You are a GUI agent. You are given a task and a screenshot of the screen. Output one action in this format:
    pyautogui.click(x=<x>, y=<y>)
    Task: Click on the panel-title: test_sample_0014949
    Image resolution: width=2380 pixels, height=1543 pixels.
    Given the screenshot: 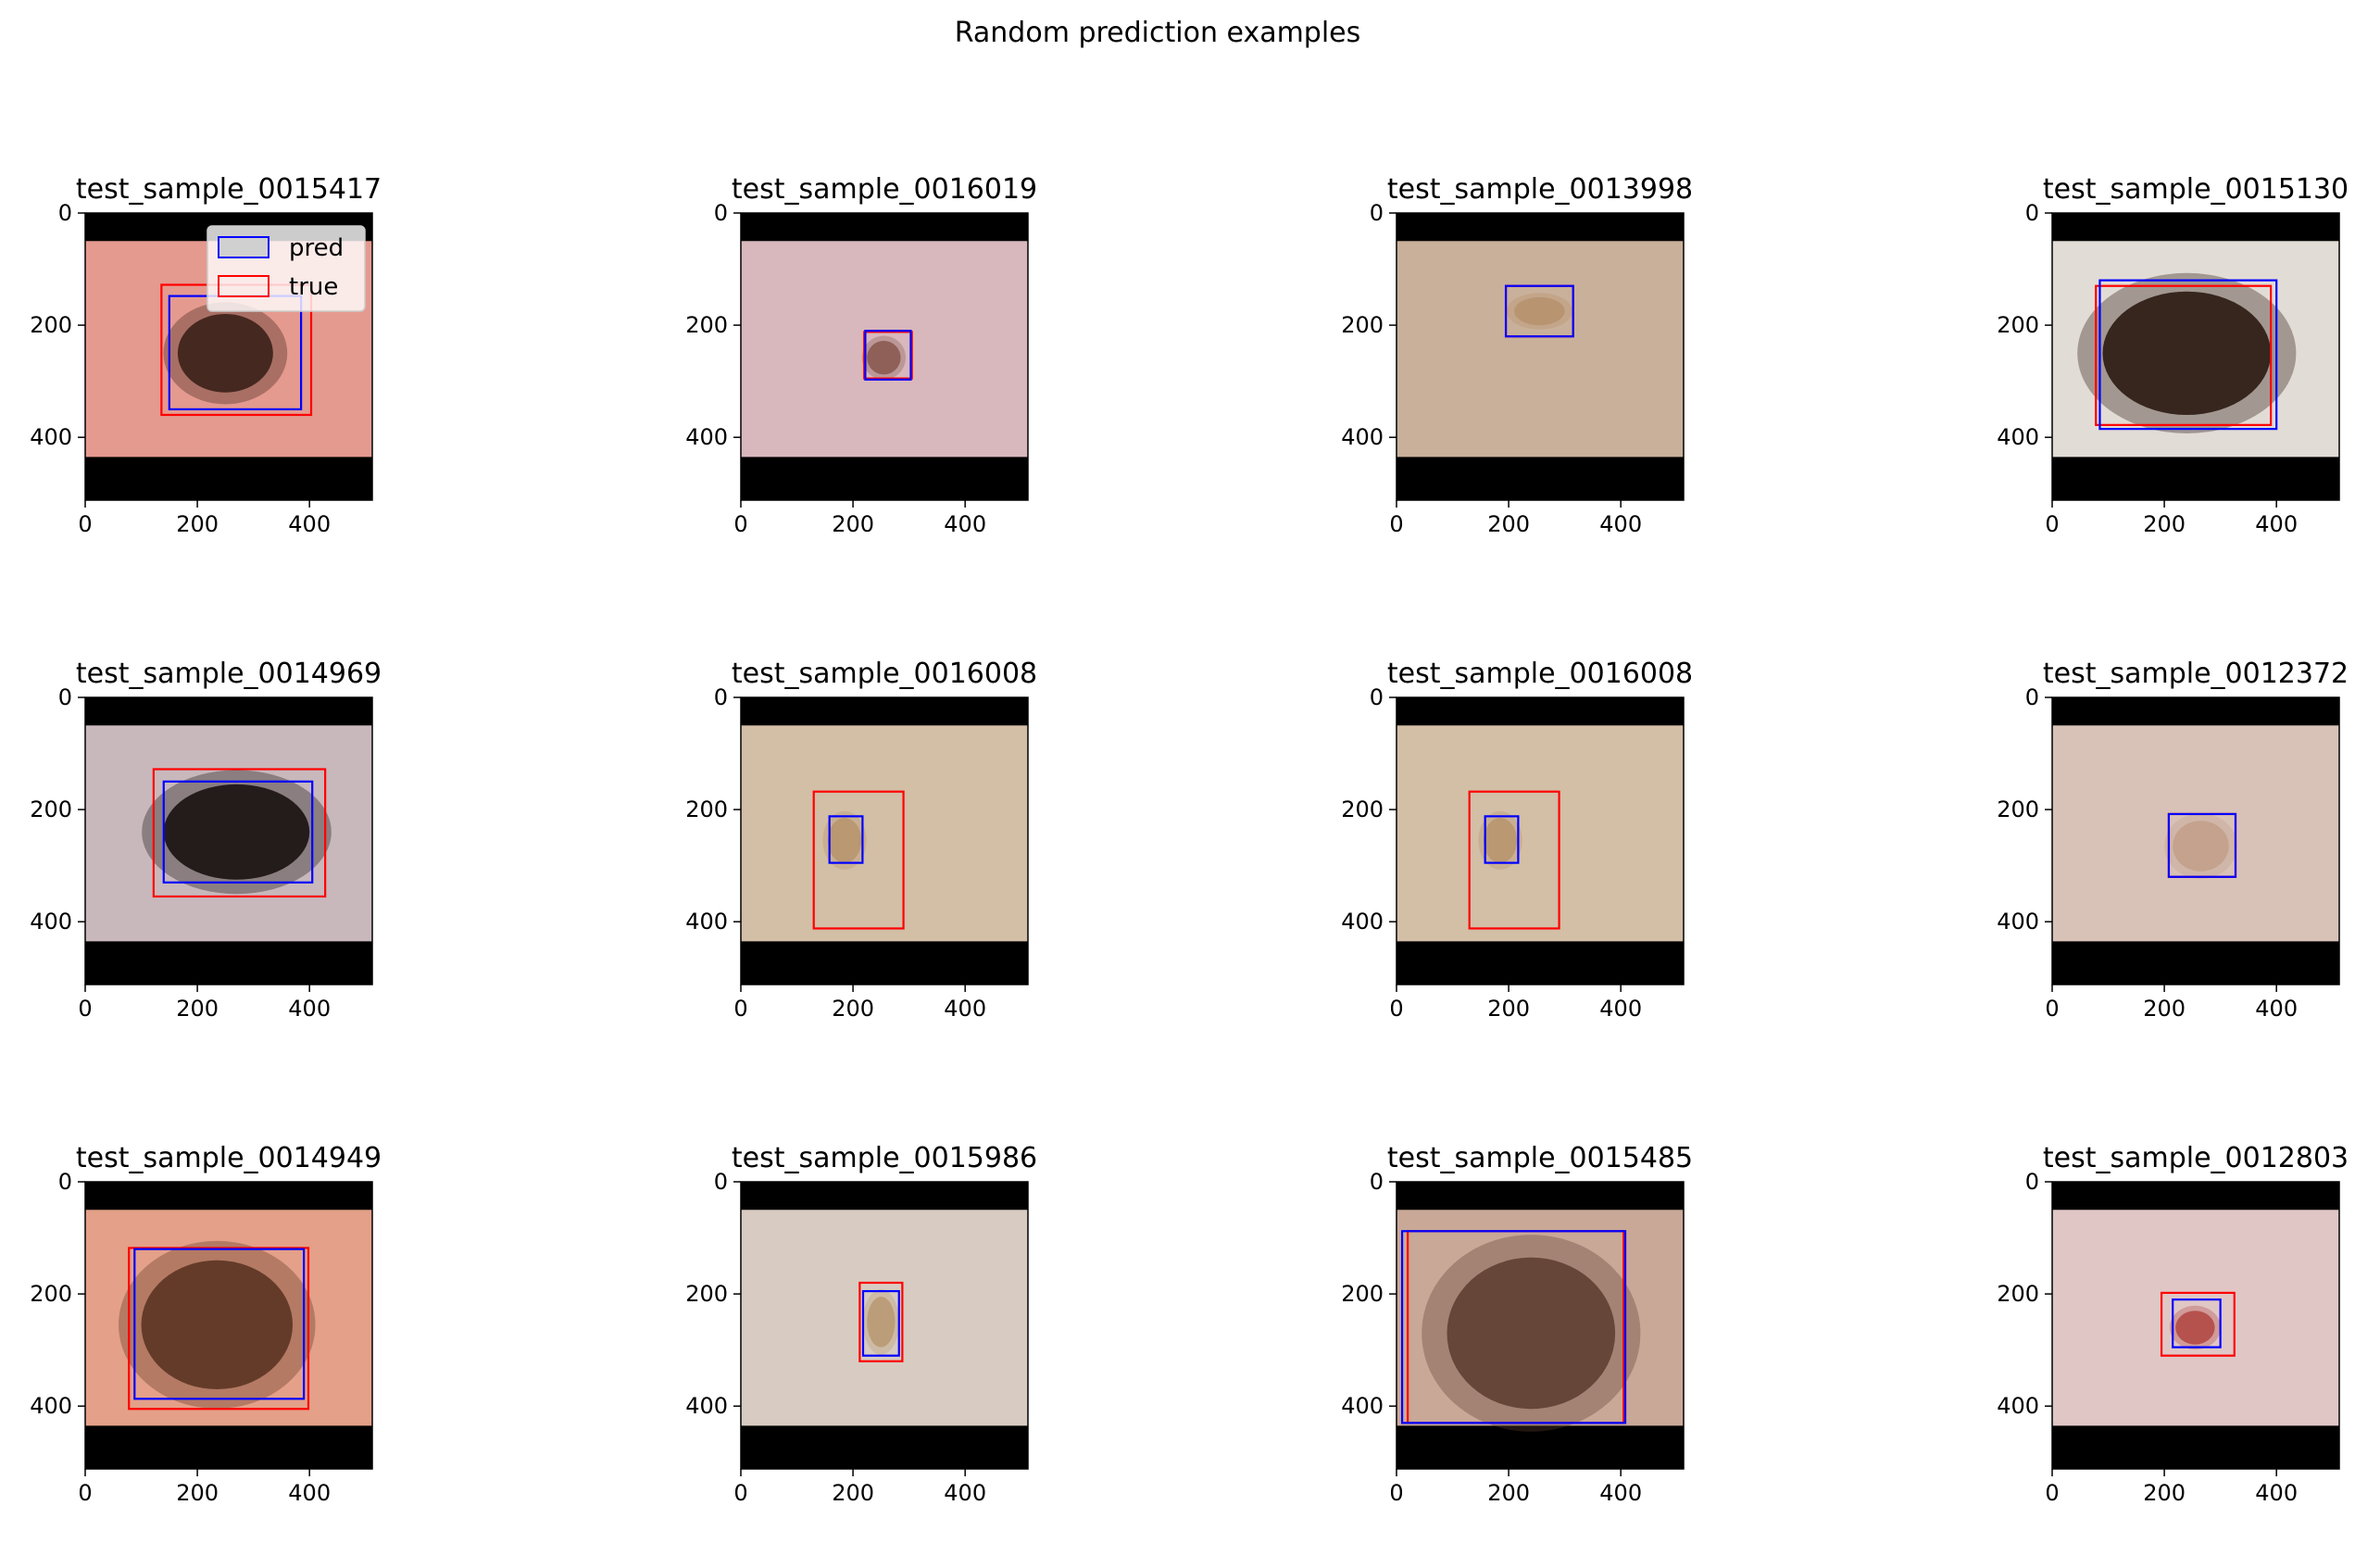 What is the action you would take?
    pyautogui.click(x=229, y=1158)
    